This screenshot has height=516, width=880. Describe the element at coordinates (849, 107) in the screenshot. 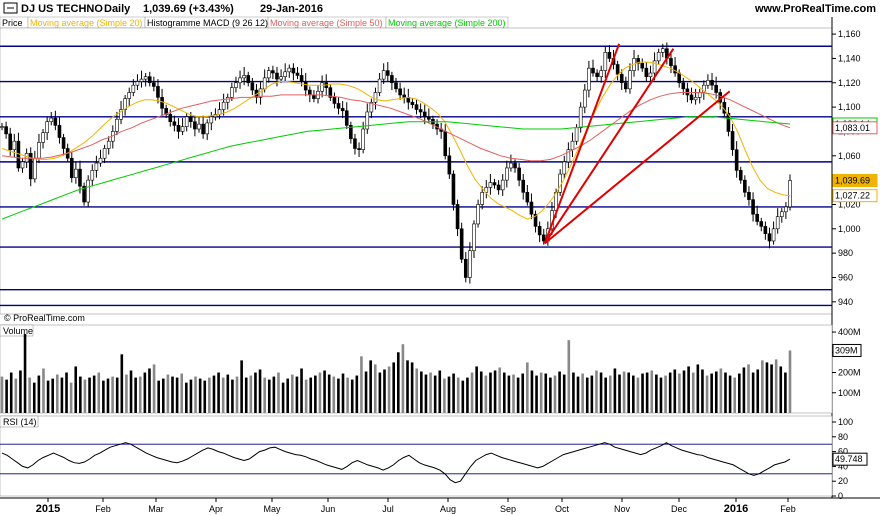

I see `price-tick-label: 1,100` at that location.